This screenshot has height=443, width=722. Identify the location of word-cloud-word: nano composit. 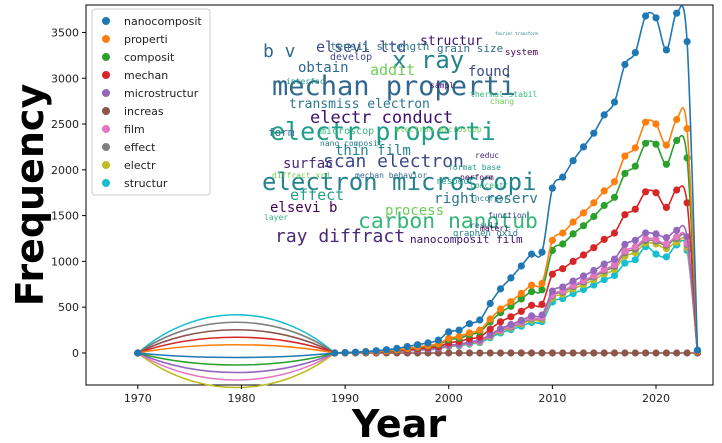
(351, 143).